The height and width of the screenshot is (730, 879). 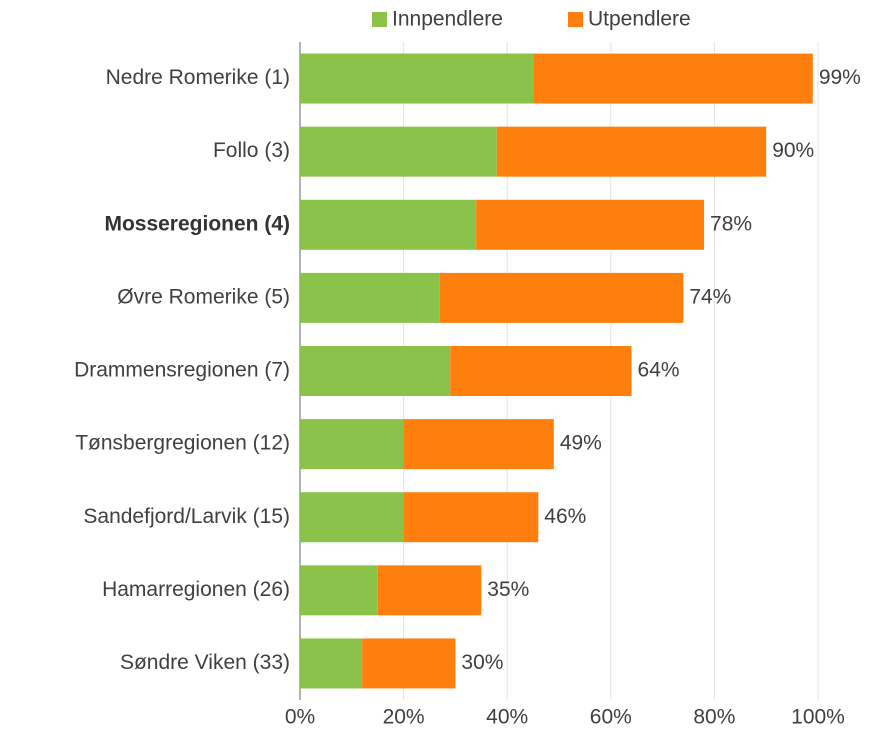 What do you see at coordinates (205, 662) in the screenshot?
I see `y-tick-label: Søndre Viken (33)` at bounding box center [205, 662].